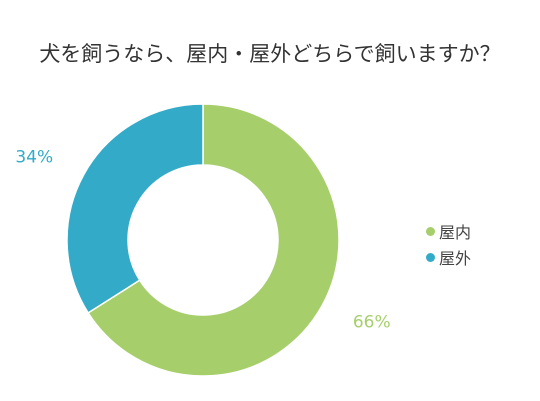 Image resolution: width=540 pixels, height=401 pixels. I want to click on donut-slice-outdoor, so click(135, 208).